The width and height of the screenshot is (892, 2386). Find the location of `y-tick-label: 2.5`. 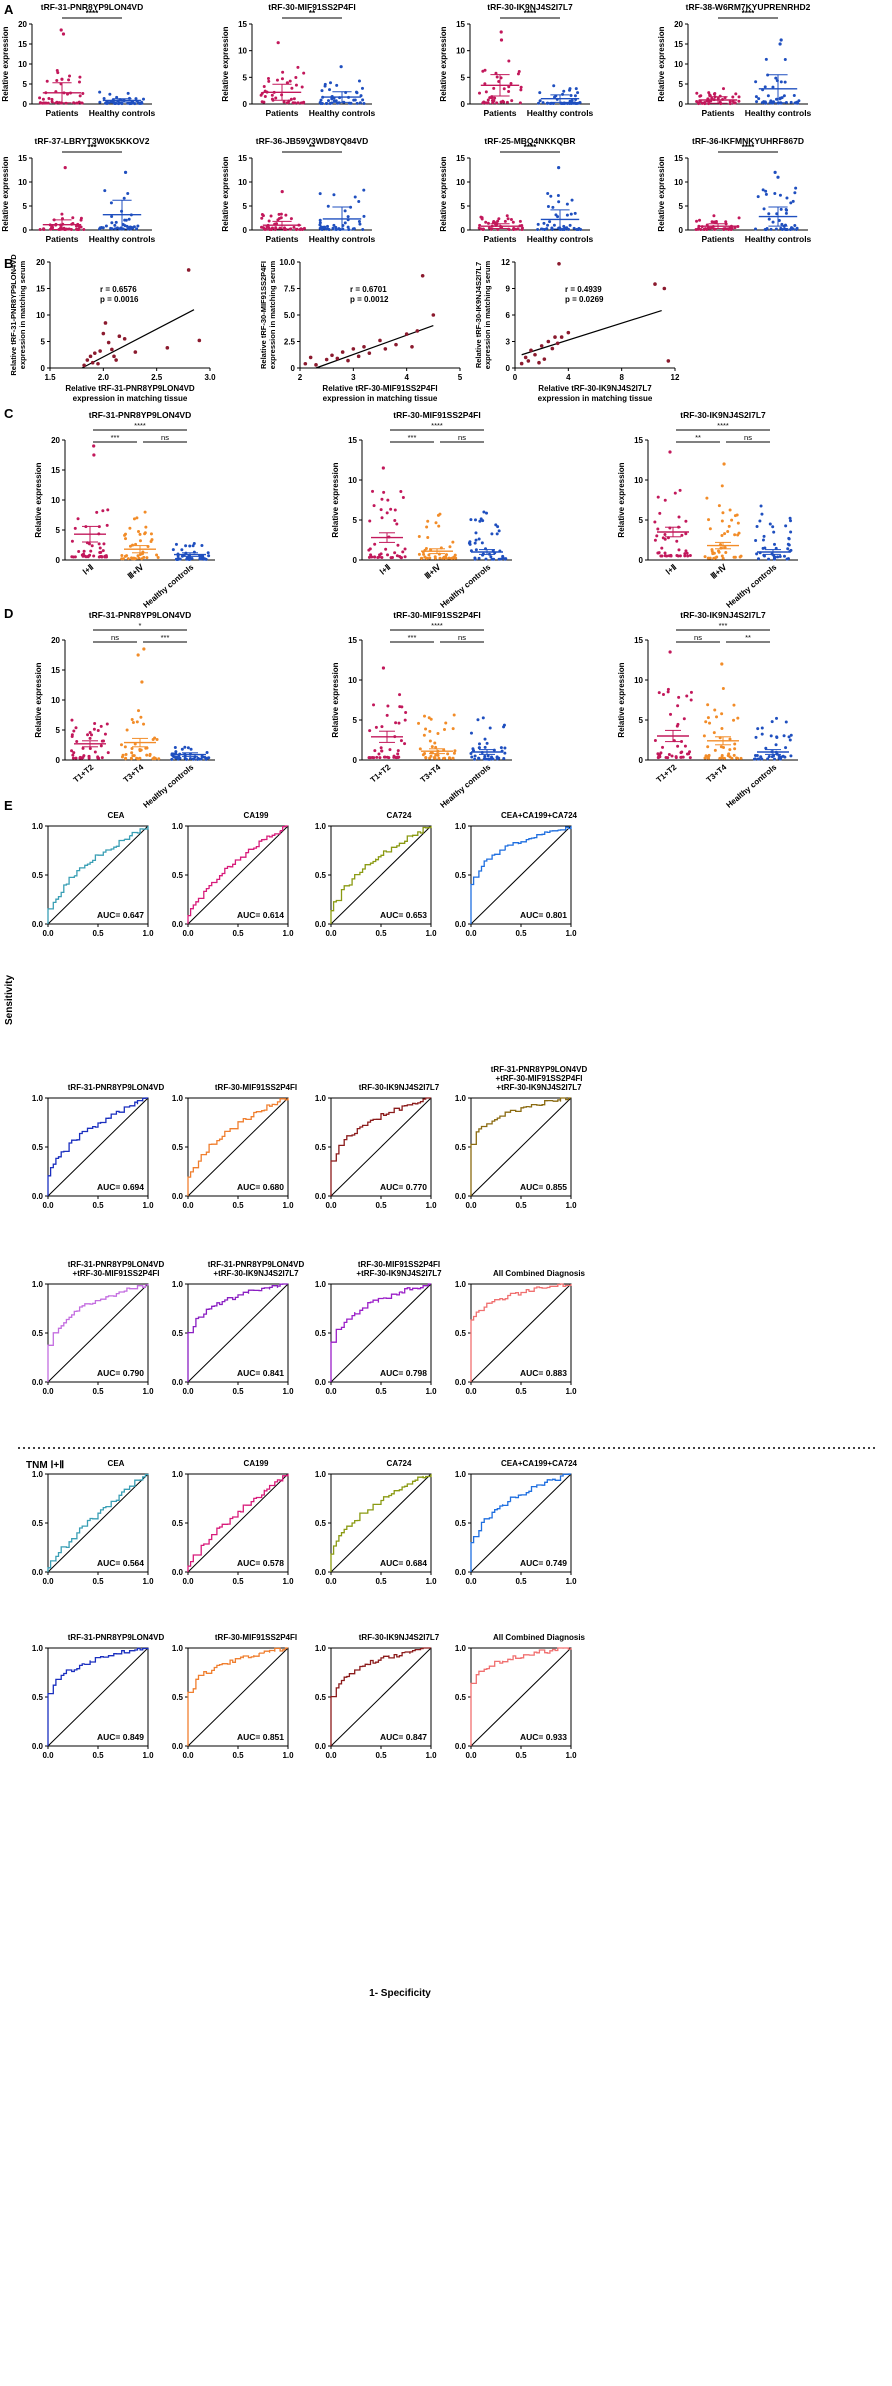

y-tick-label: 2.5 is located at coordinates (290, 342).